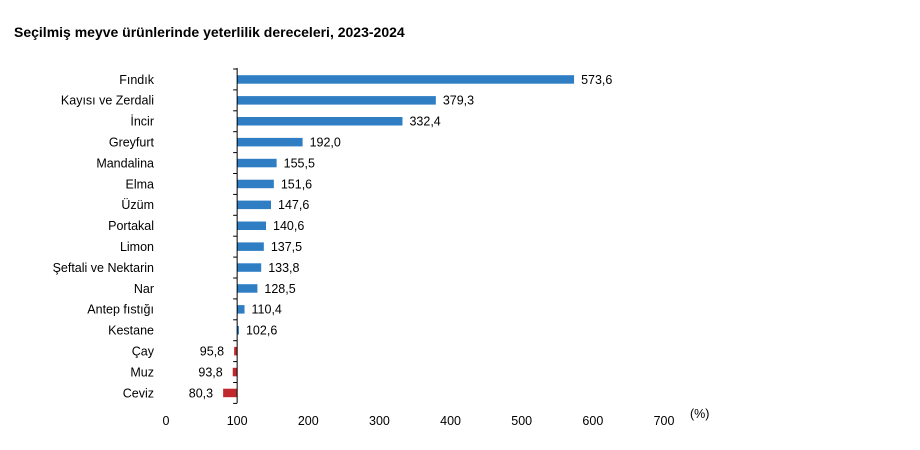  Describe the element at coordinates (450, 421) in the screenshot. I see `x-tick-label-4: 400` at that location.